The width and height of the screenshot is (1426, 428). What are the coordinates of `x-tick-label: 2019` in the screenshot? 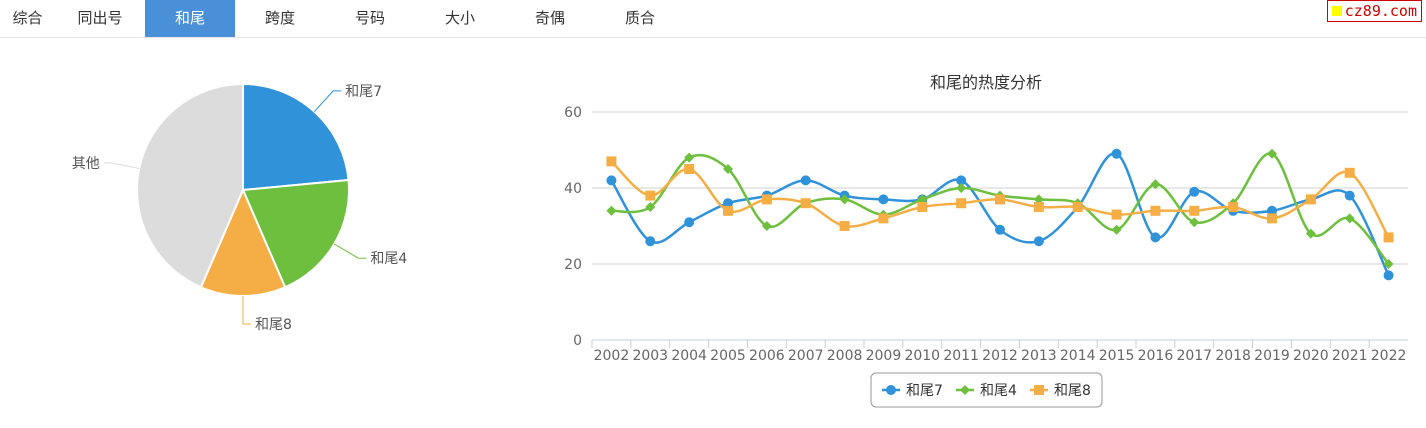 It's located at (1272, 356).